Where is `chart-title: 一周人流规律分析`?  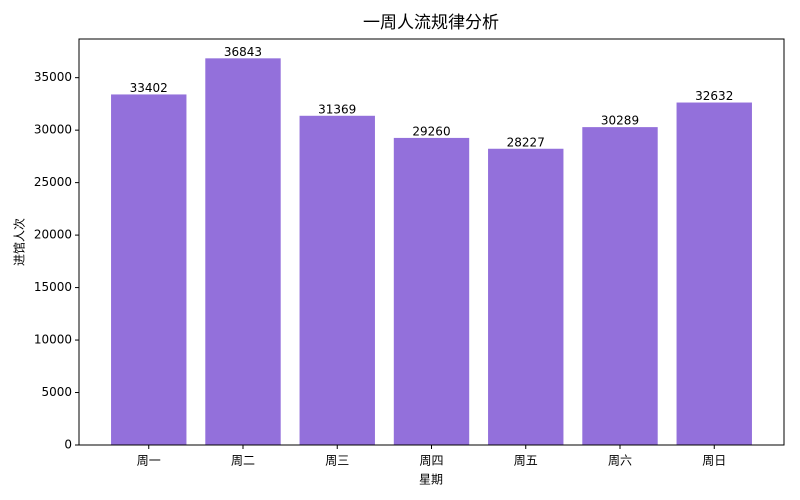
chart-title: 一周人流规律分析 is located at coordinates (431, 23).